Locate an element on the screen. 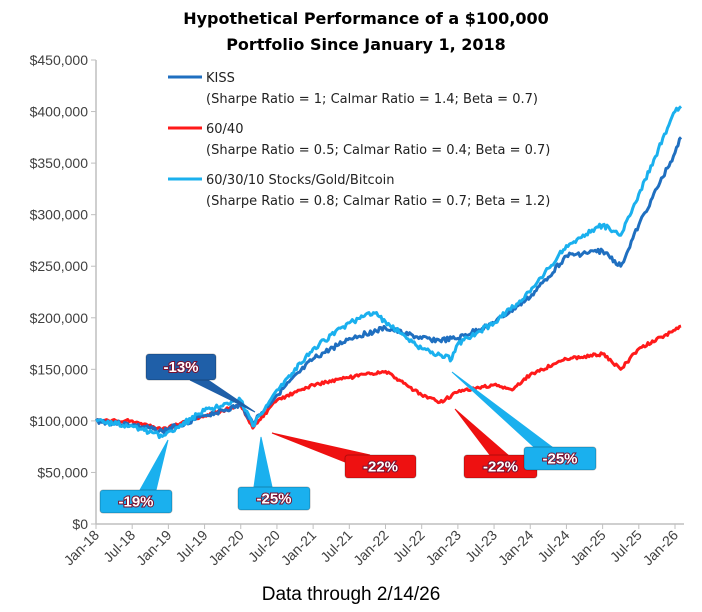 The width and height of the screenshot is (702, 612). x-tick-label: Jul-24 is located at coordinates (553, 546).